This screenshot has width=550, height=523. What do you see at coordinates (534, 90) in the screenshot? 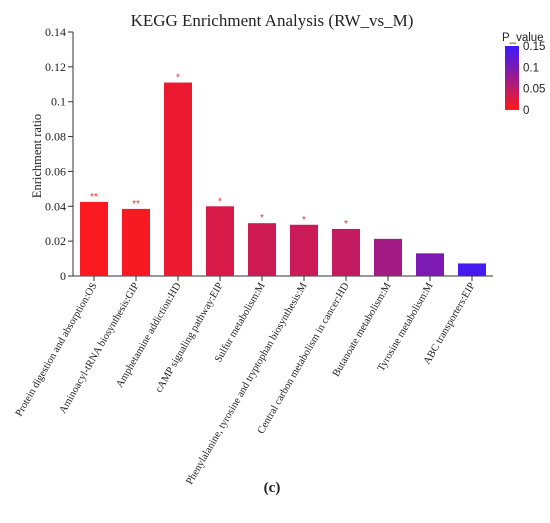
I see `legend-tick-label: 0.05` at bounding box center [534, 90].